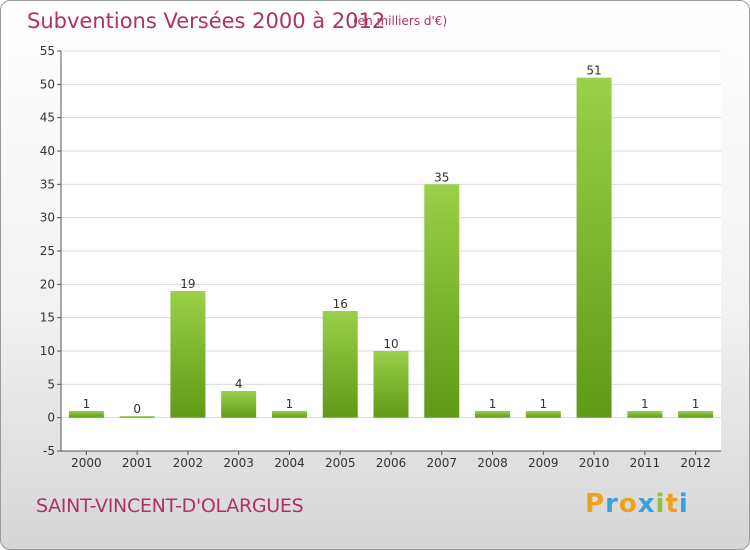 The height and width of the screenshot is (550, 750). Describe the element at coordinates (47, 151) in the screenshot. I see `y-tick-label: 40` at that location.